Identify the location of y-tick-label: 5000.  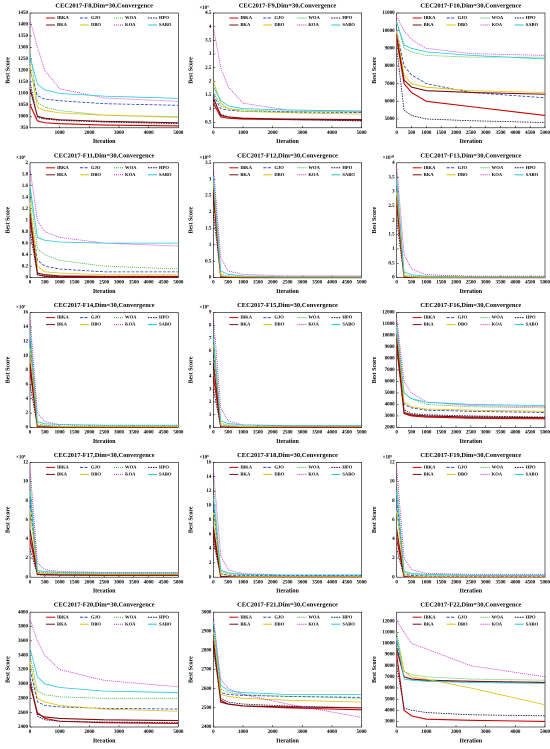
(390, 393).